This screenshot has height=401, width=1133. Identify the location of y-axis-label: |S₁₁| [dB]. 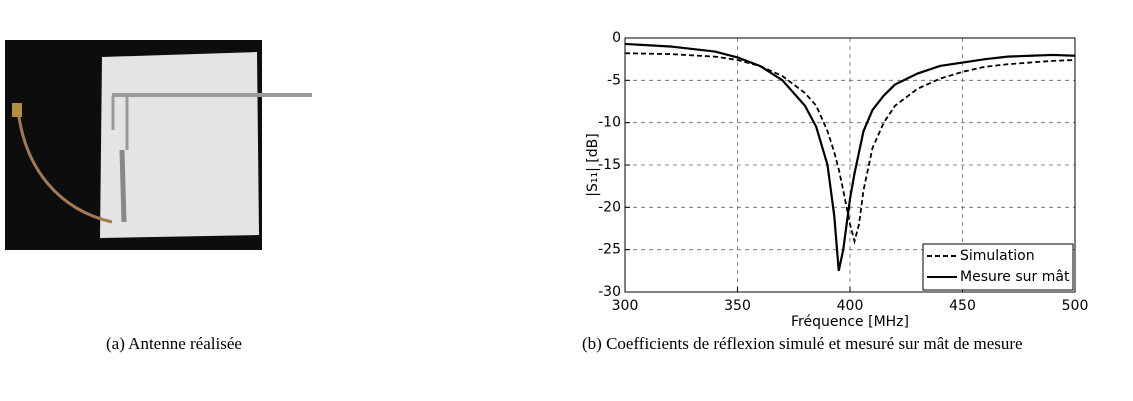
(593, 164).